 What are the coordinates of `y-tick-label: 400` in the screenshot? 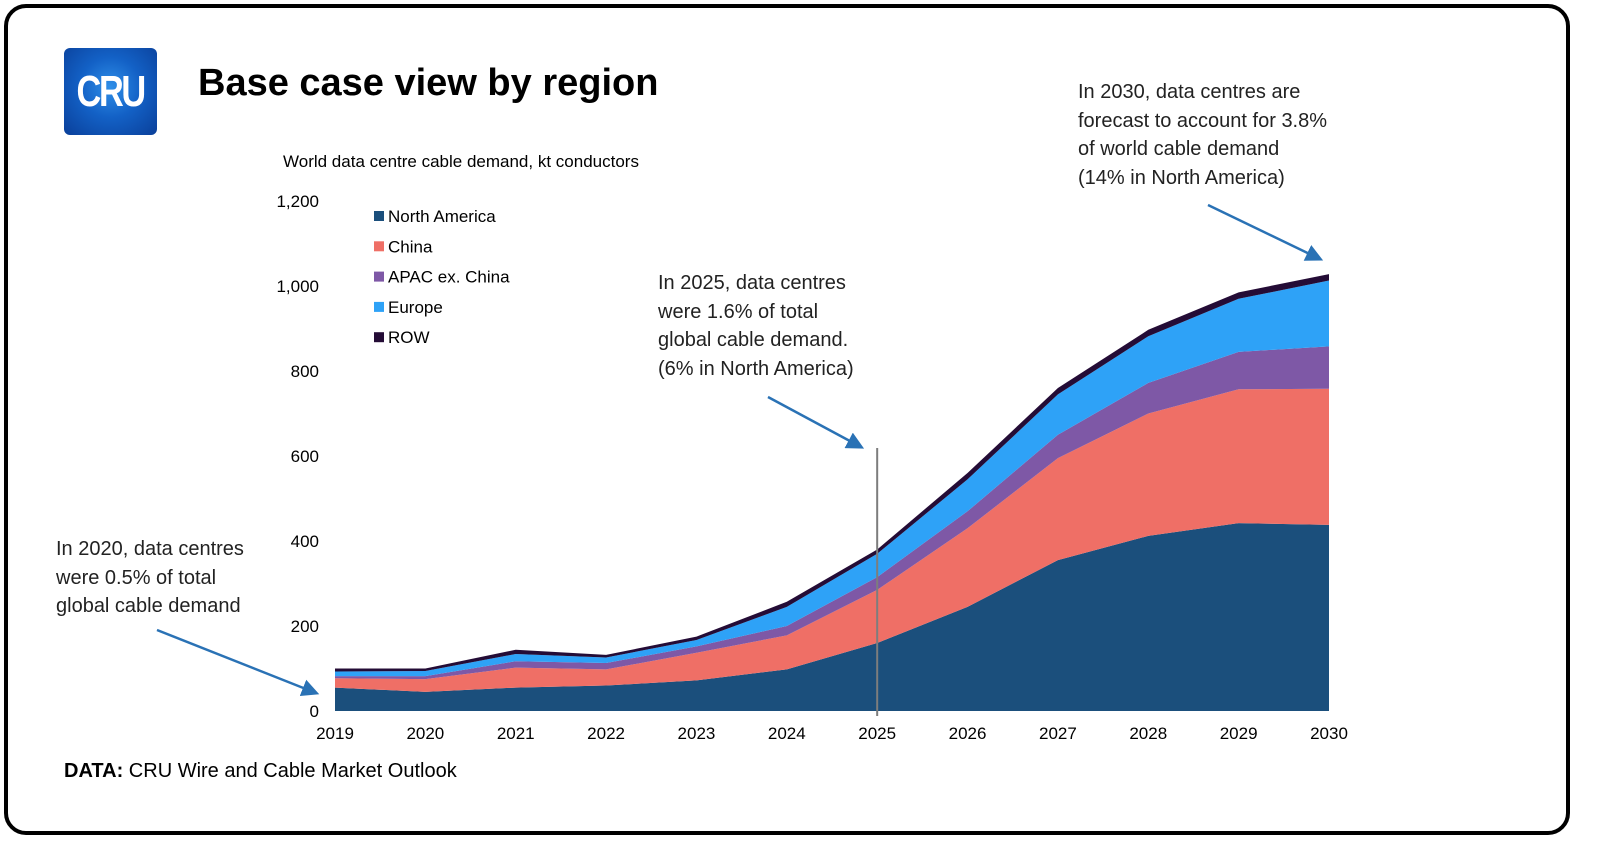 It's located at (305, 541).